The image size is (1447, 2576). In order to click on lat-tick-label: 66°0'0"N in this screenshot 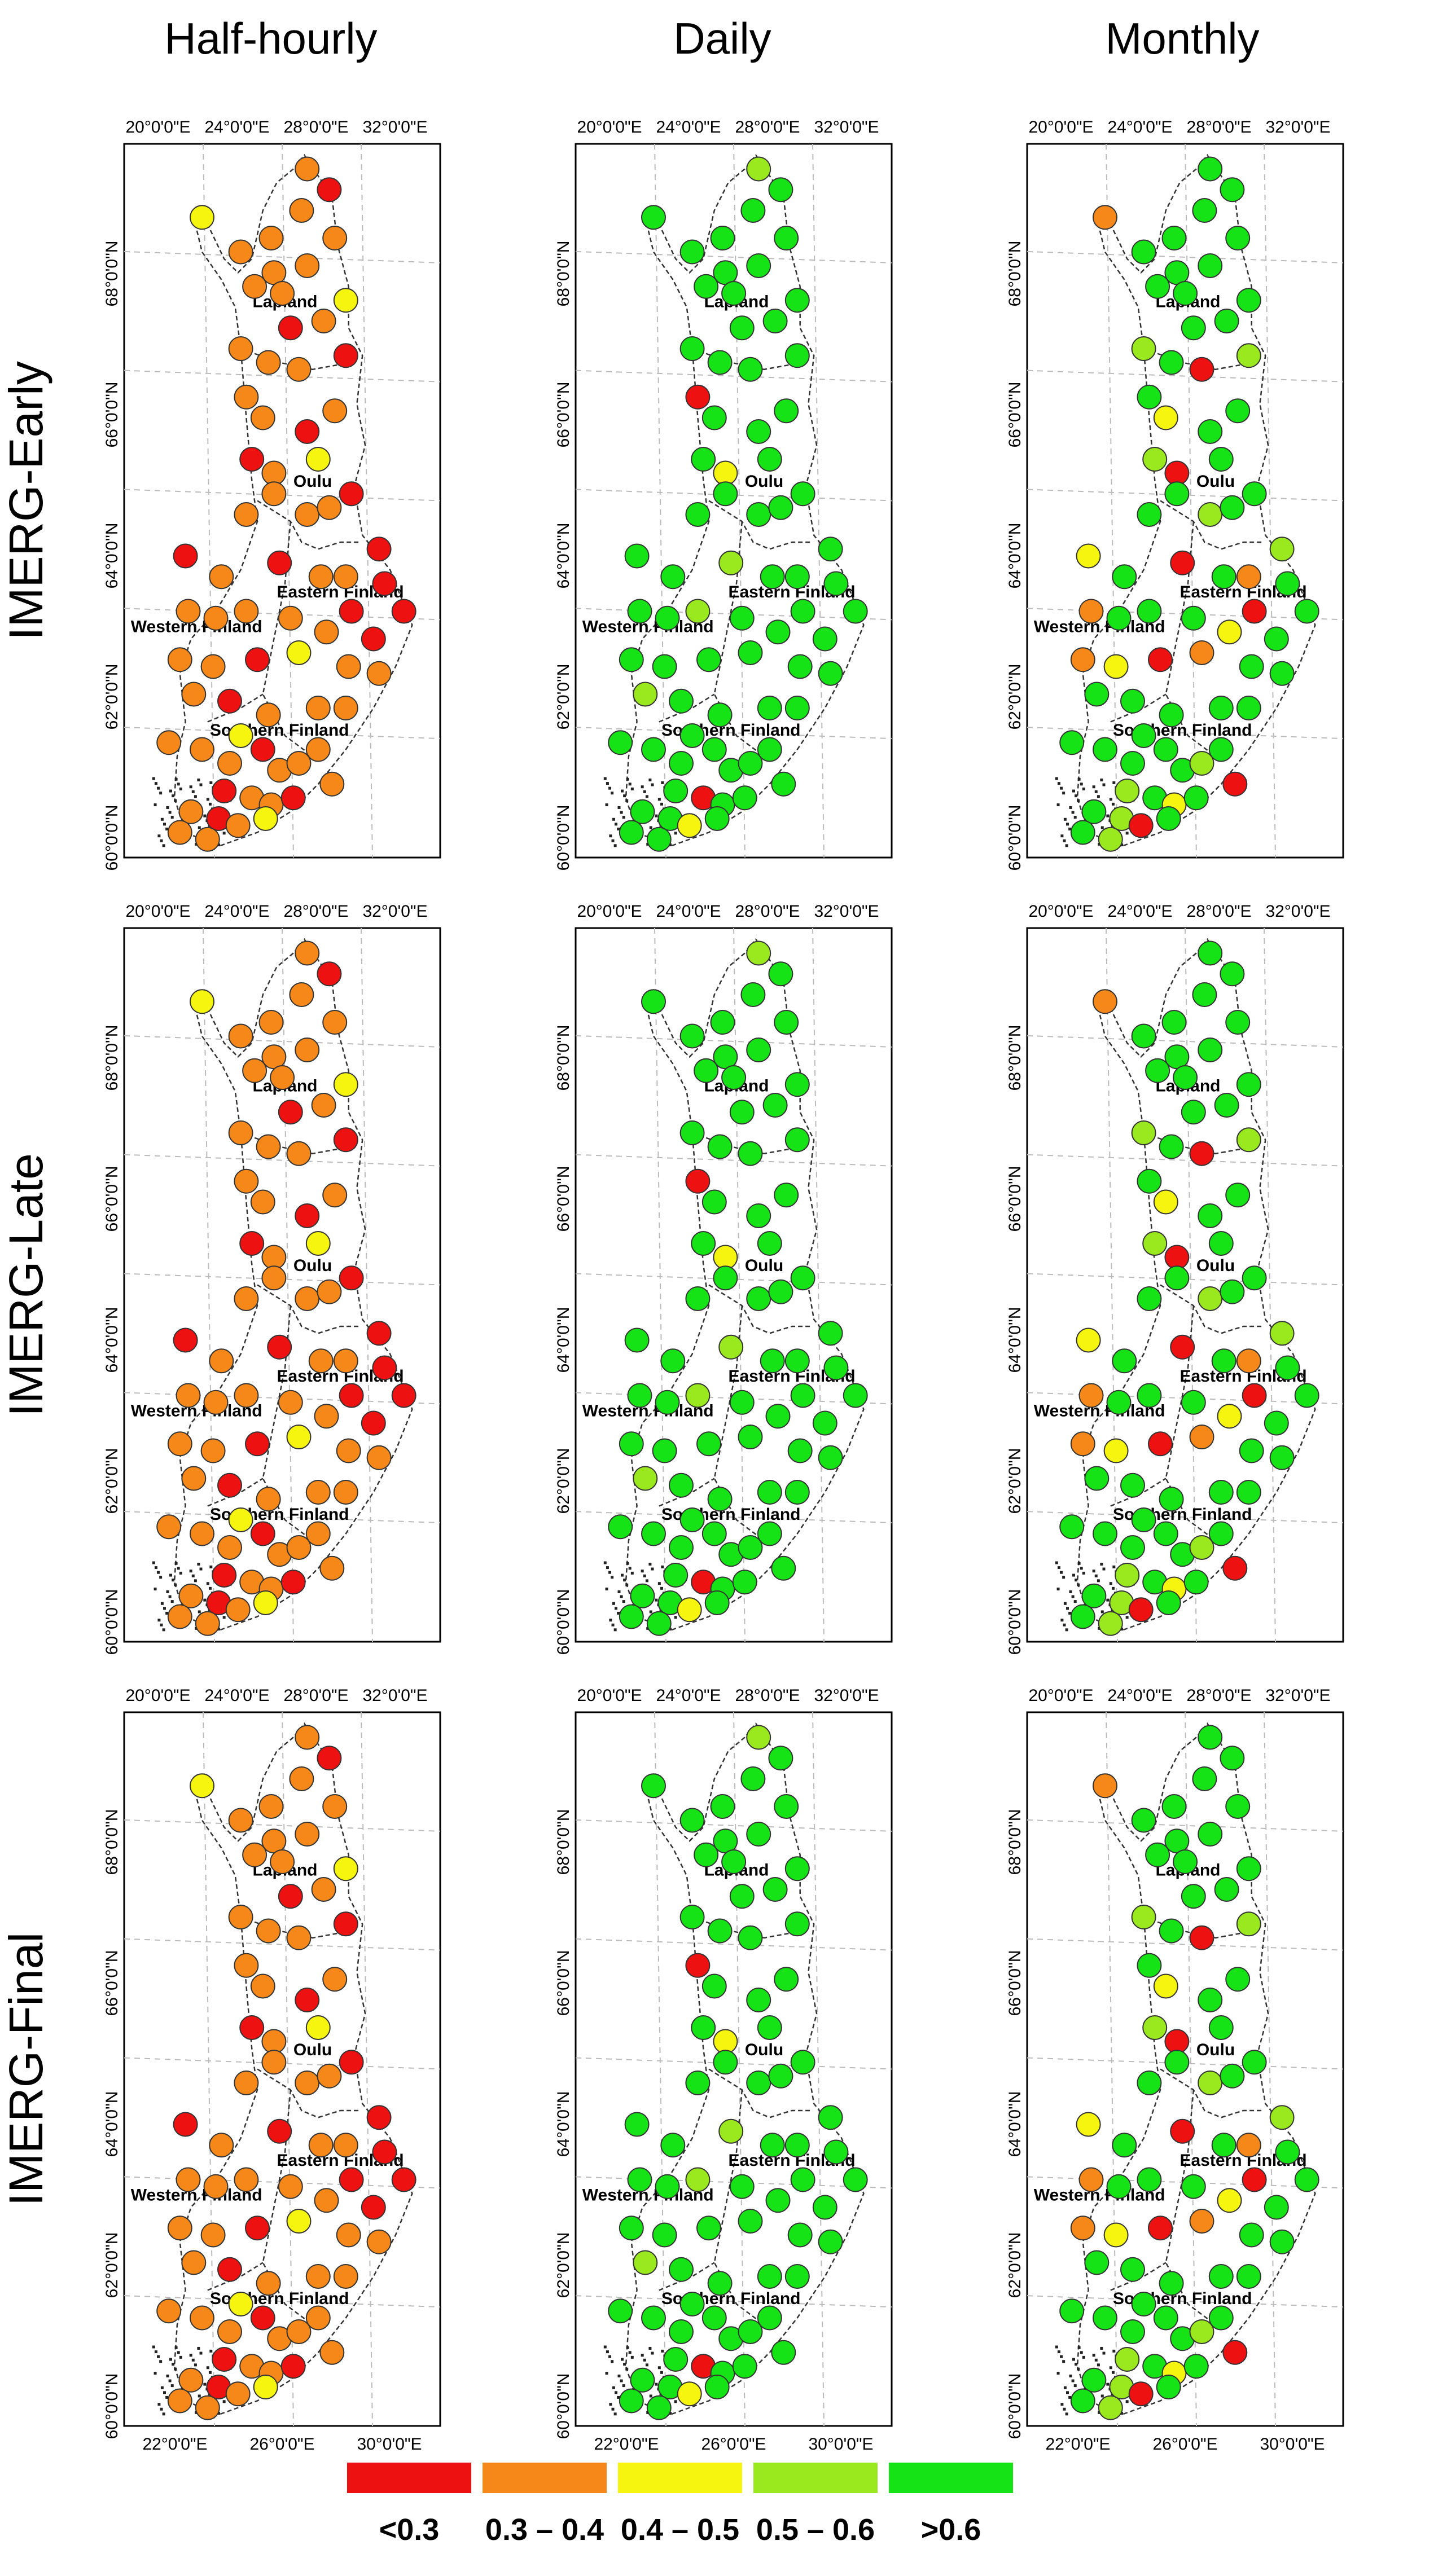, I will do `click(563, 415)`.